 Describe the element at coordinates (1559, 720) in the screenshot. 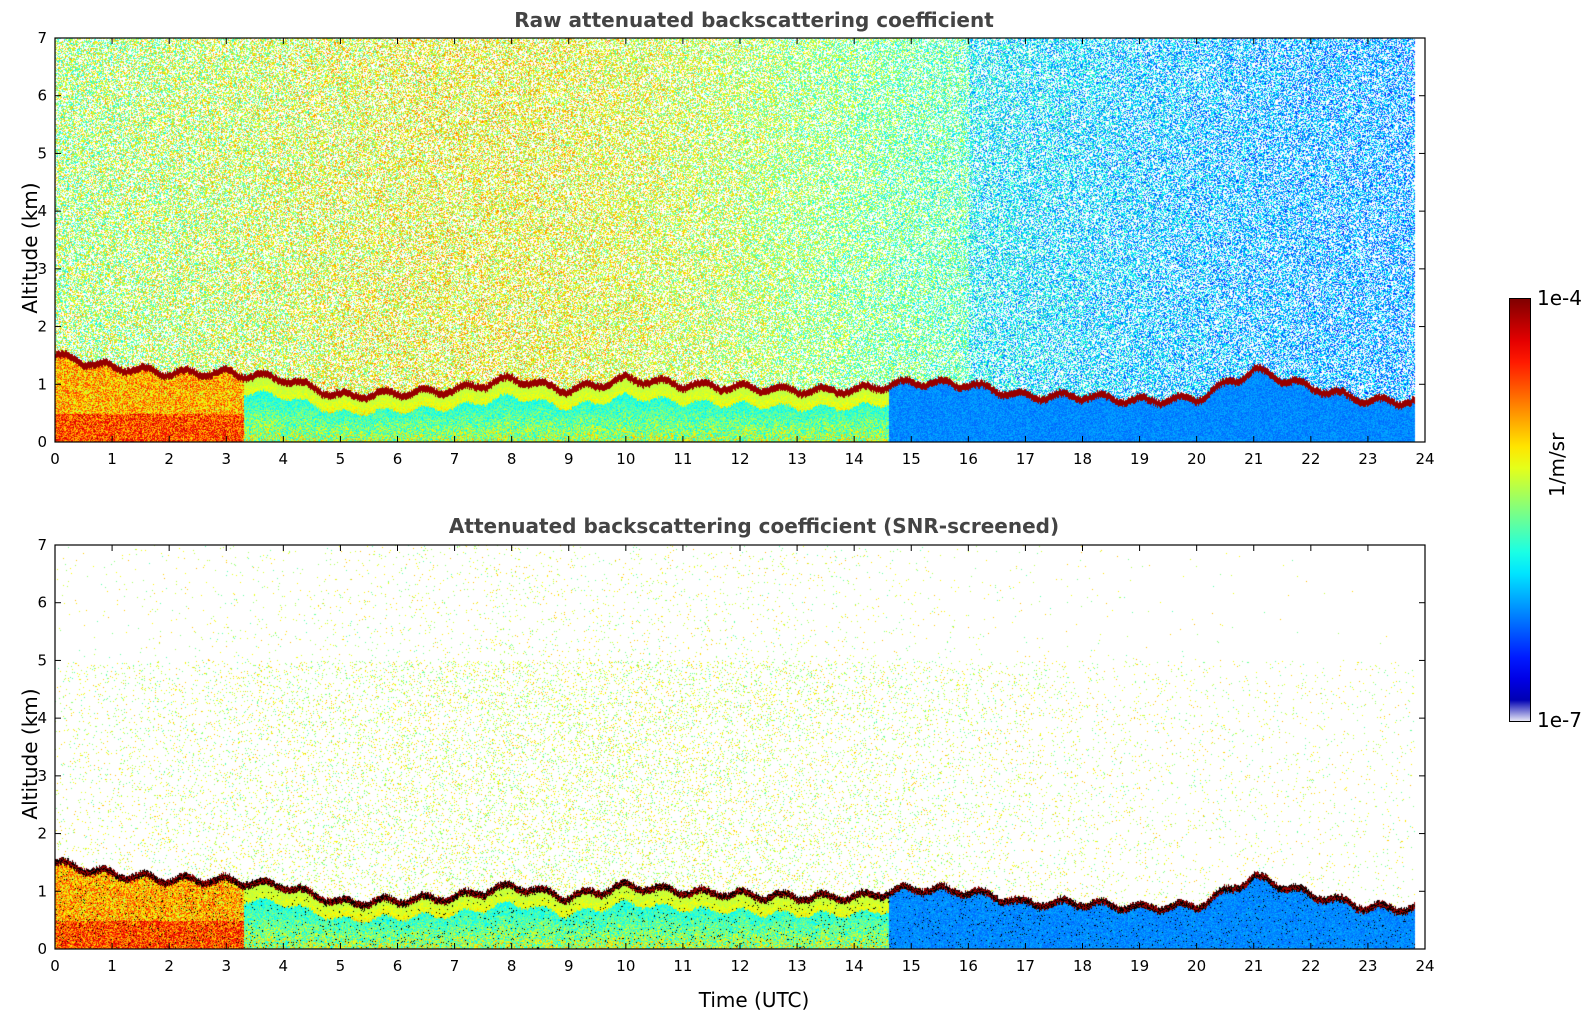

I see `colorbar-min-label: 1e-7` at that location.